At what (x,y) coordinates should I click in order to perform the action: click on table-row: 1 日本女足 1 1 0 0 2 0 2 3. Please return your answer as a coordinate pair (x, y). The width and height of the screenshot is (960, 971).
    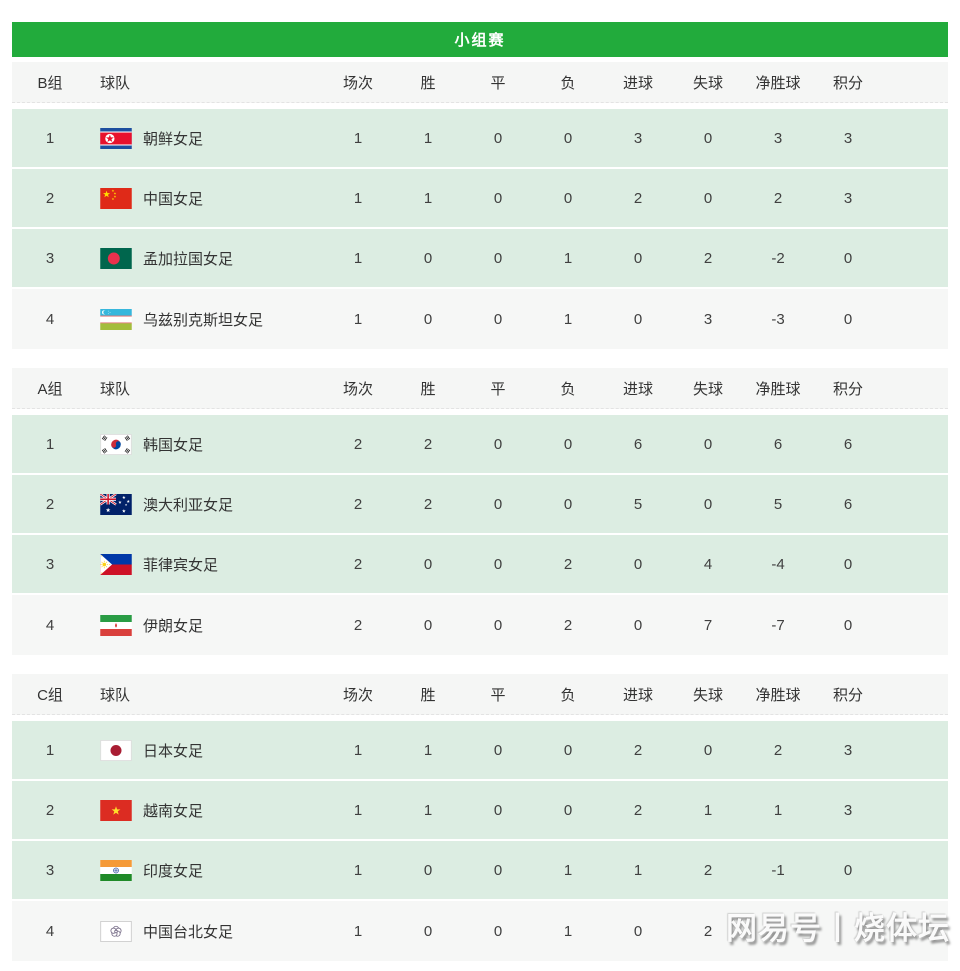
    Looking at the image, I should click on (480, 751).